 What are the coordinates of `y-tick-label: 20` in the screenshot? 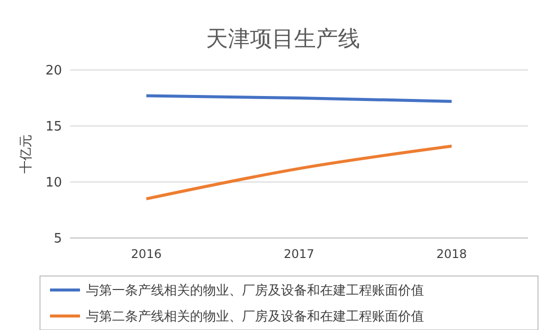 It's located at (53, 71).